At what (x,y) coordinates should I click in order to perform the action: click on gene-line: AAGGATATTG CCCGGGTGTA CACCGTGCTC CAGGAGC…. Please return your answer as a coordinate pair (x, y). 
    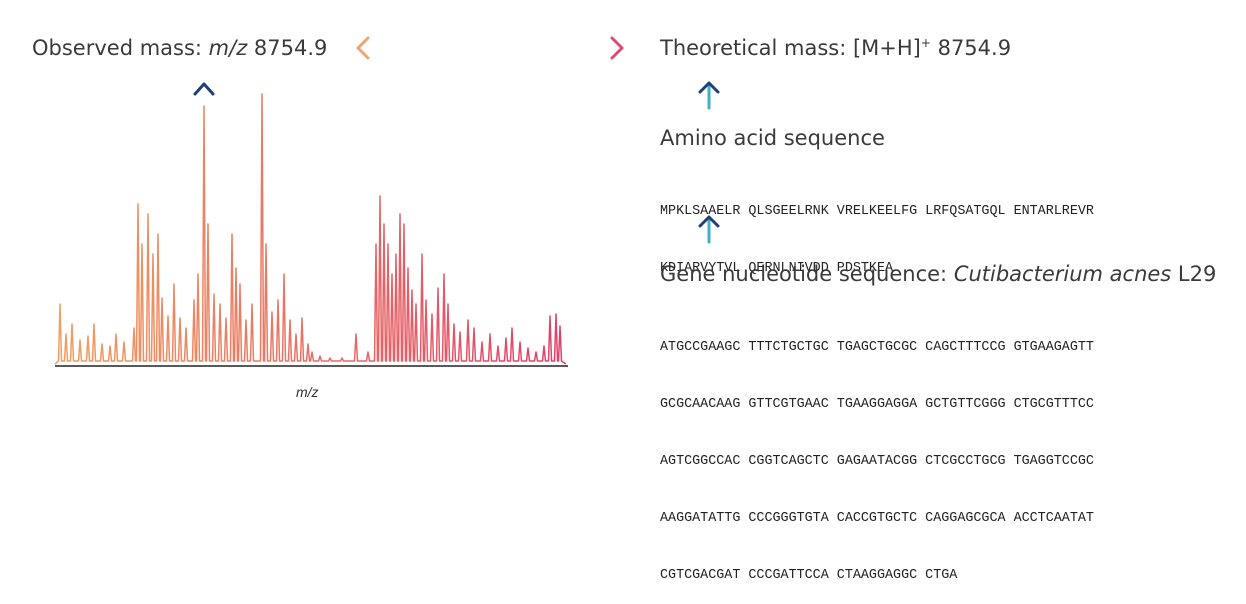
    Looking at the image, I should click on (877, 518).